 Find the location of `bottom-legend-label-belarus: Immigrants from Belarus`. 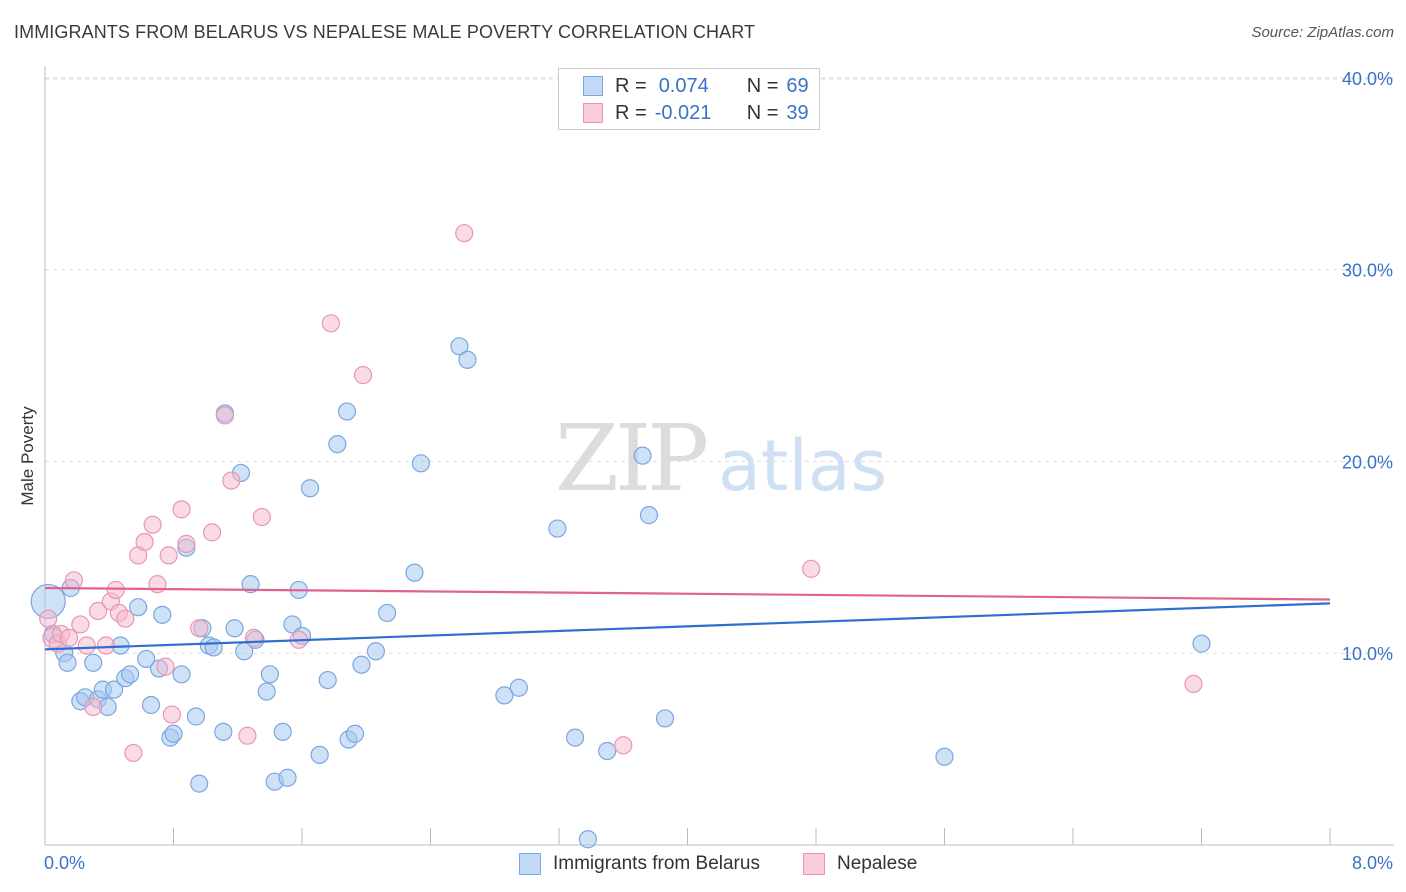

bottom-legend-label-belarus: Immigrants from Belarus is located at coordinates (656, 863).